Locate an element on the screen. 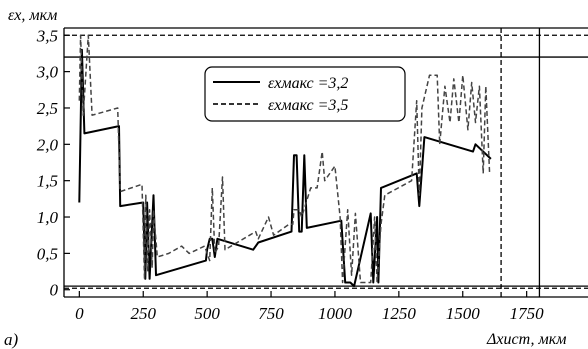  x-tick-label: 500 is located at coordinates (207, 313).